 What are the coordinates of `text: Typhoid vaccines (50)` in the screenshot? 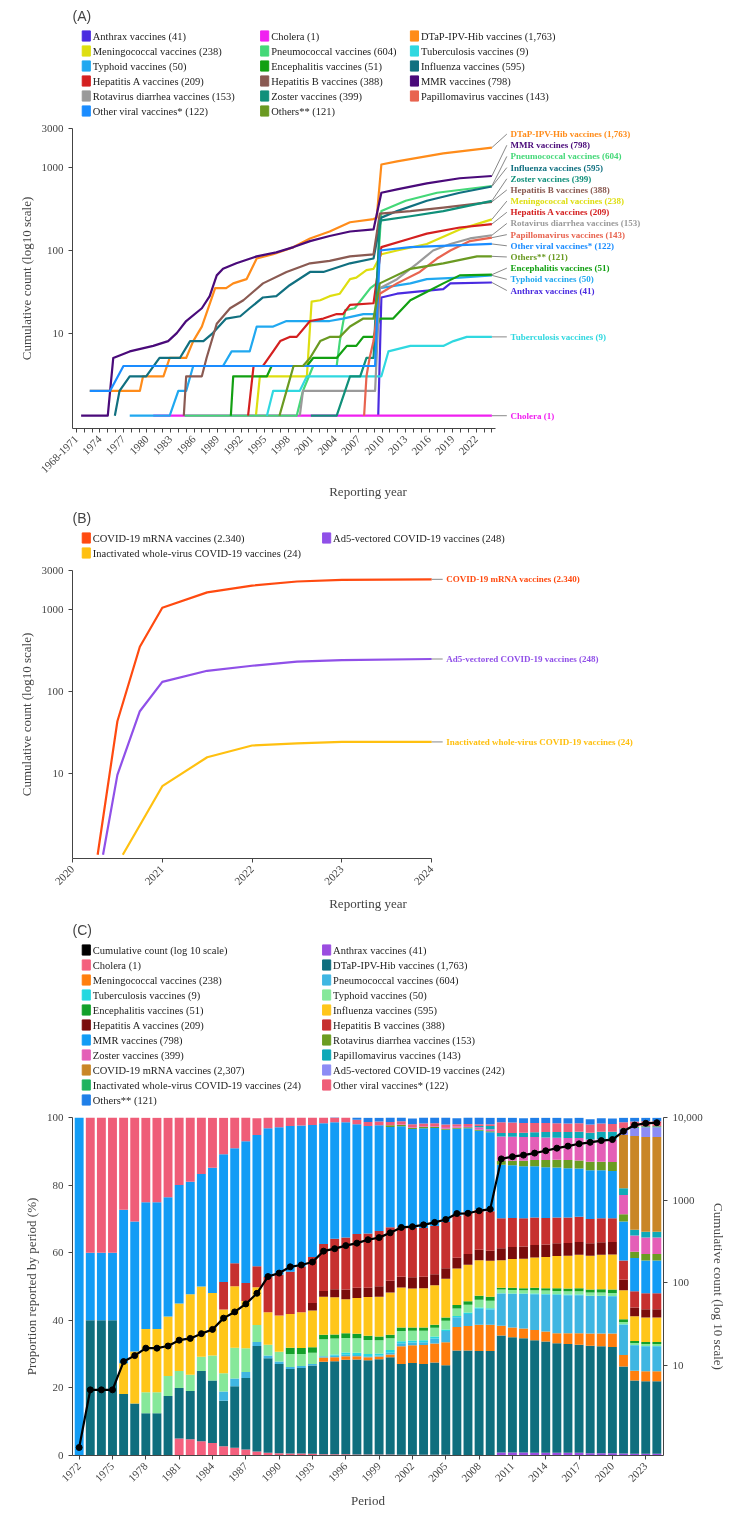 It's located at (552, 279).